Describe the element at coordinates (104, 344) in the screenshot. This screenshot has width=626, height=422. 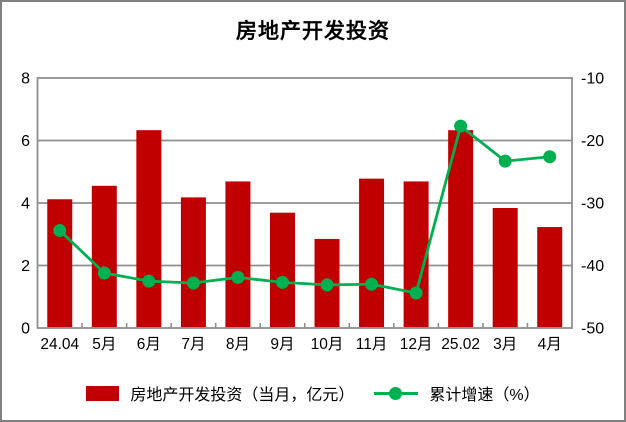
I see `x-axis-label: 5月` at that location.